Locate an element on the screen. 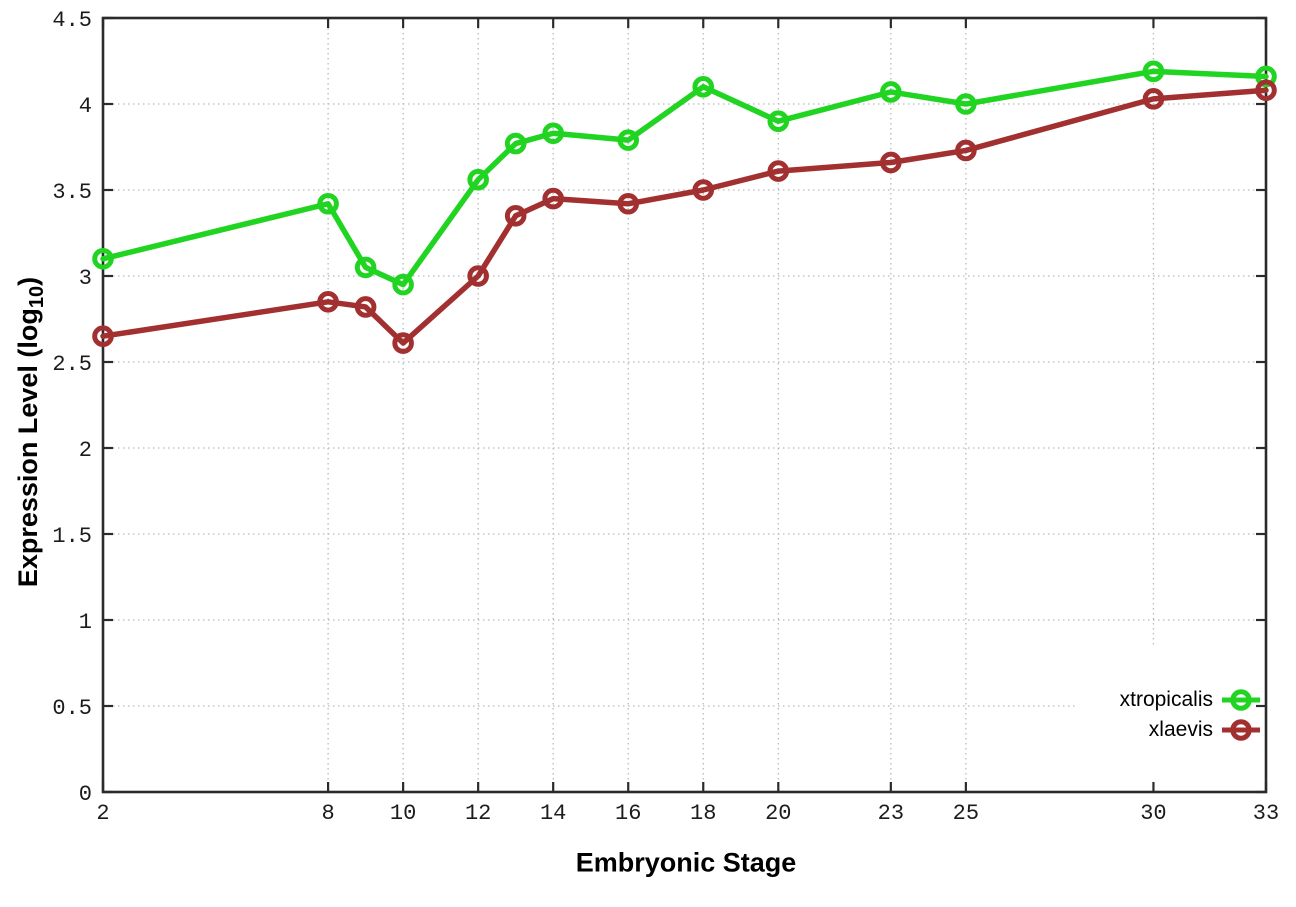 The width and height of the screenshot is (1296, 907). x-tick-label: 2 is located at coordinates (102, 813).